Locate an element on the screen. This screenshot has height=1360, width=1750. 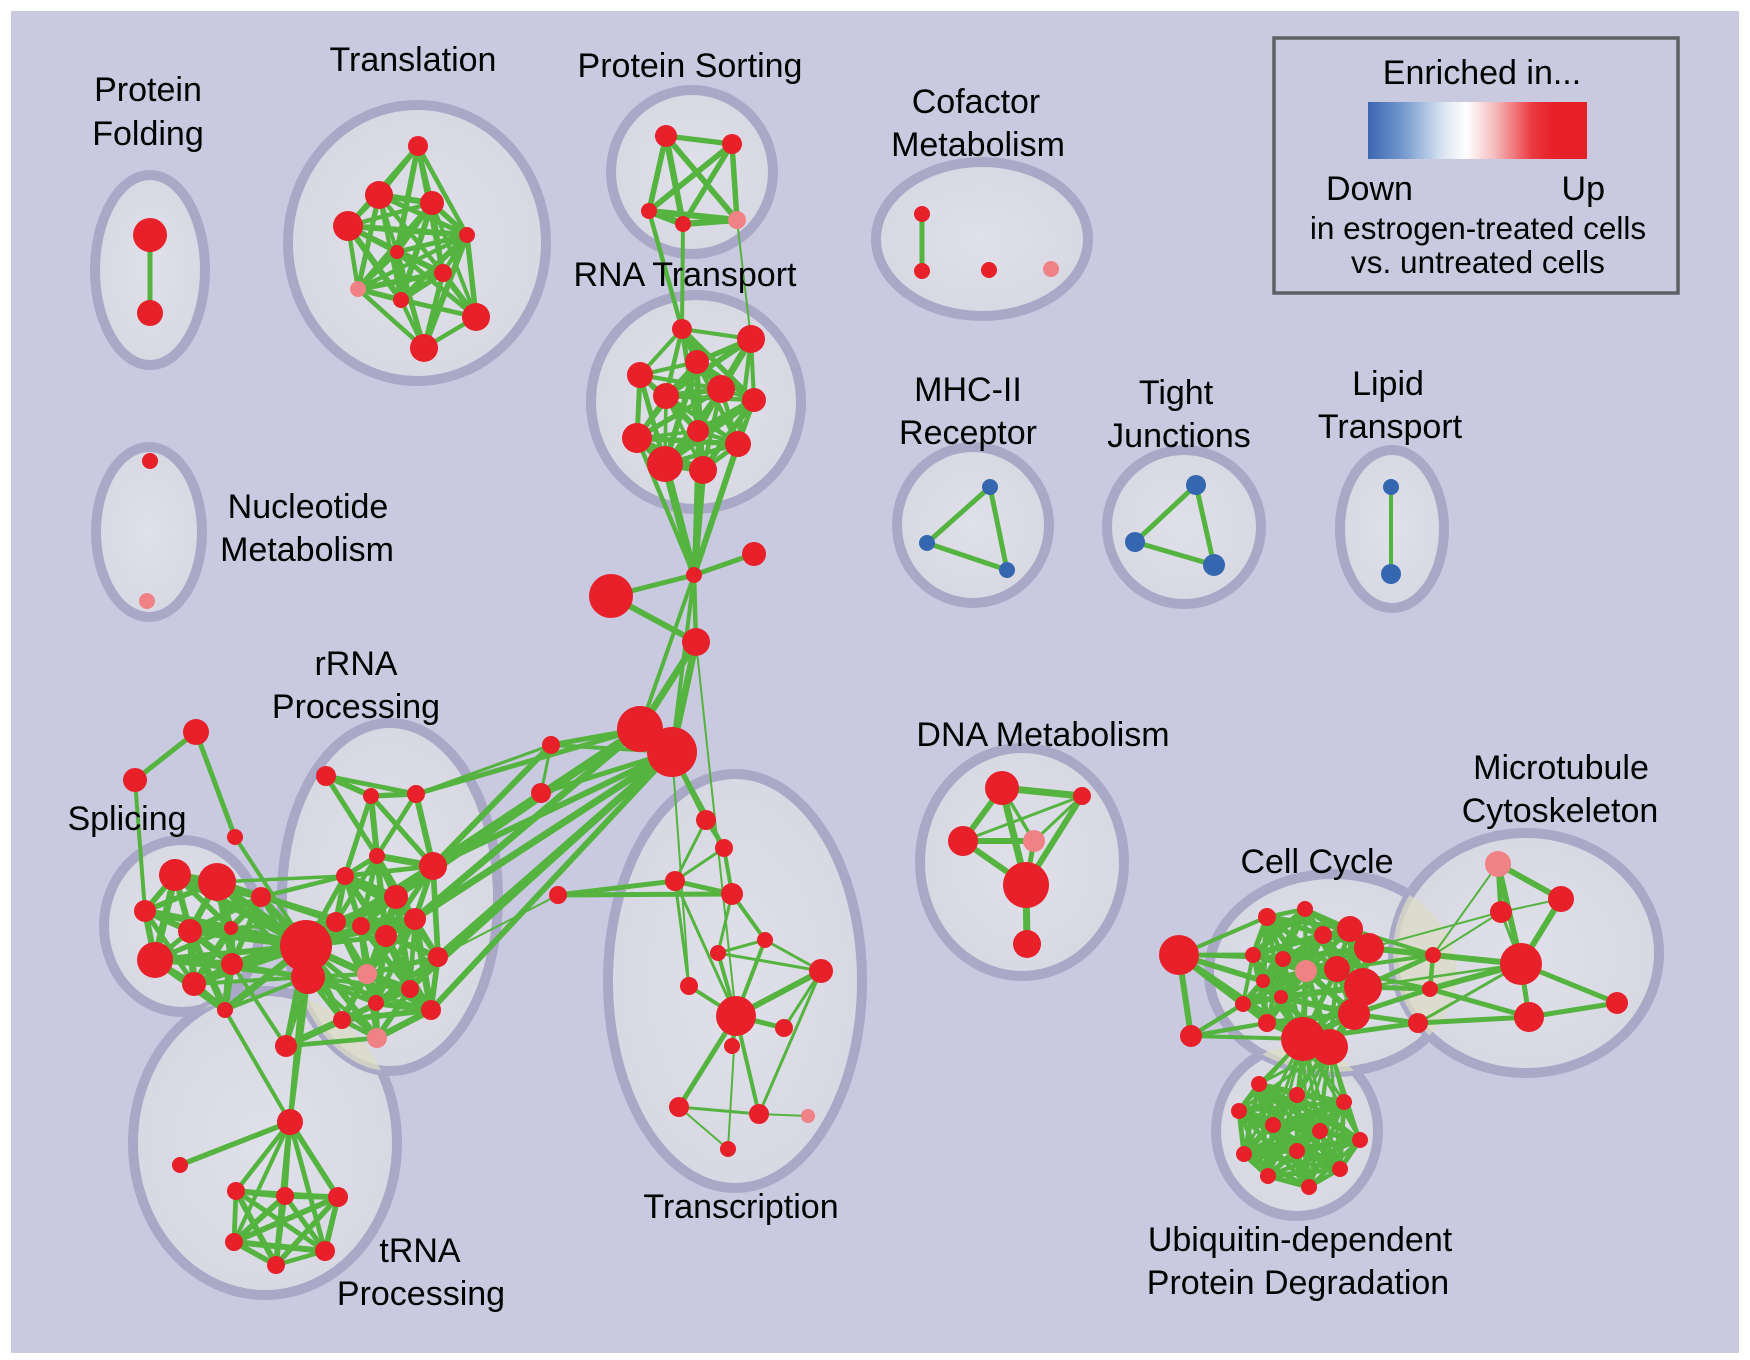
svg-text: Cell Cycle is located at coordinates (1316, 862).